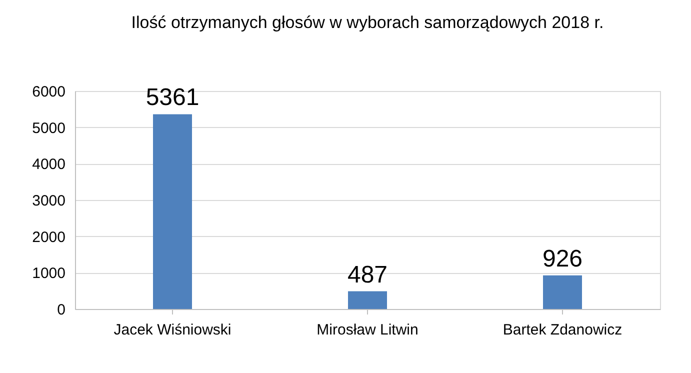 The width and height of the screenshot is (691, 373). Describe the element at coordinates (173, 98) in the screenshot. I see `data-label: 5361` at that location.